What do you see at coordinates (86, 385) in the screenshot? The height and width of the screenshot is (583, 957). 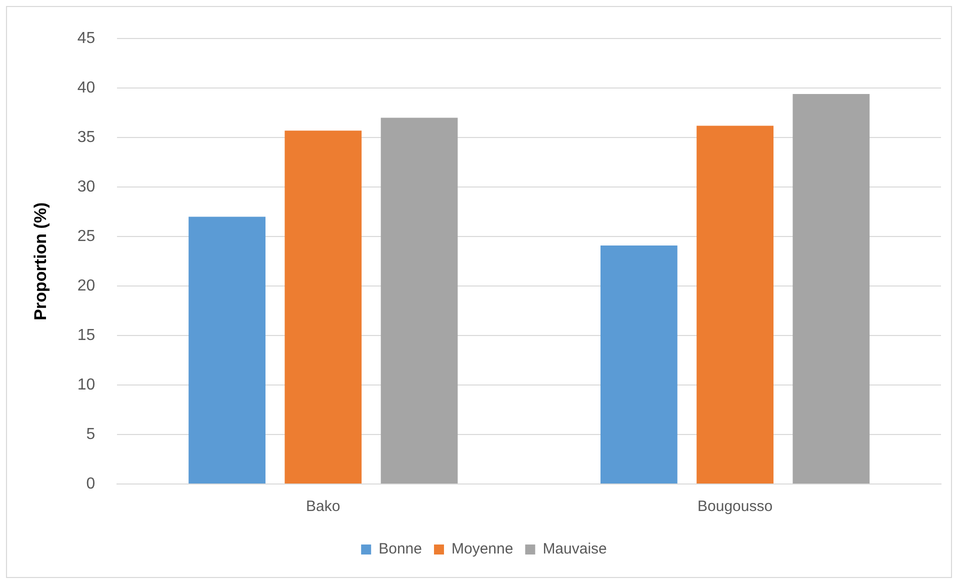 I see `y-tick-label: 10` at bounding box center [86, 385].